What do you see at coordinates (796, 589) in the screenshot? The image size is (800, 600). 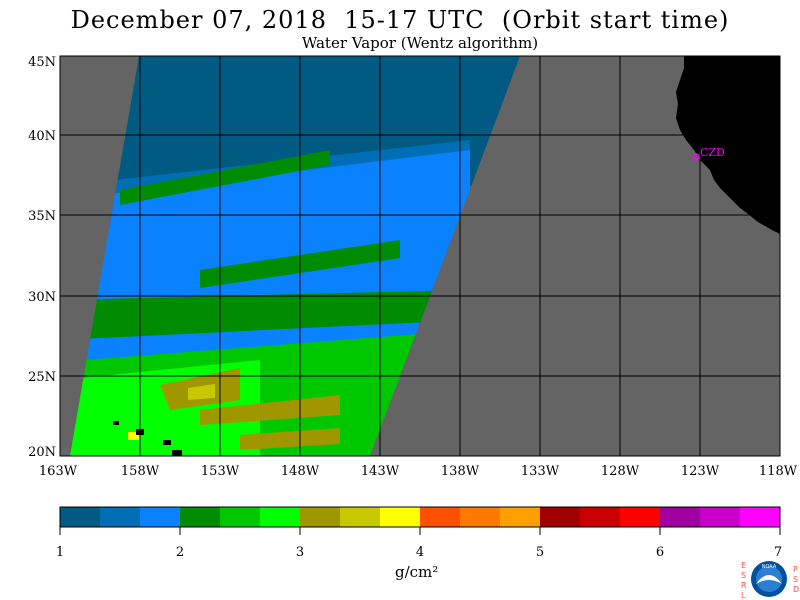 I see `logo-letter-d: D` at bounding box center [796, 589].